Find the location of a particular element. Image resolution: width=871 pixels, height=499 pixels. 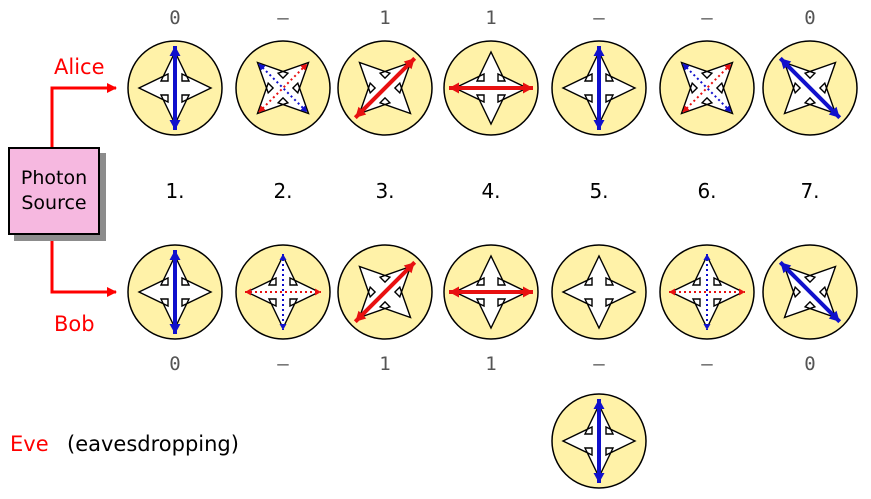

eve-filter-row is located at coordinates (599, 441).